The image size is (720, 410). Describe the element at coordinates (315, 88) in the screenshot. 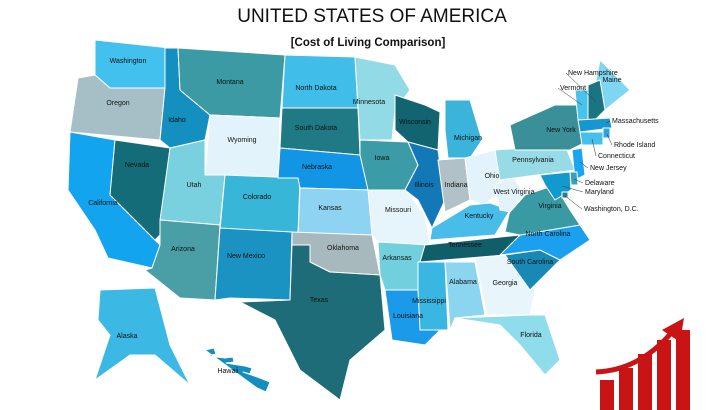

I see `state-label: North Dakota` at that location.